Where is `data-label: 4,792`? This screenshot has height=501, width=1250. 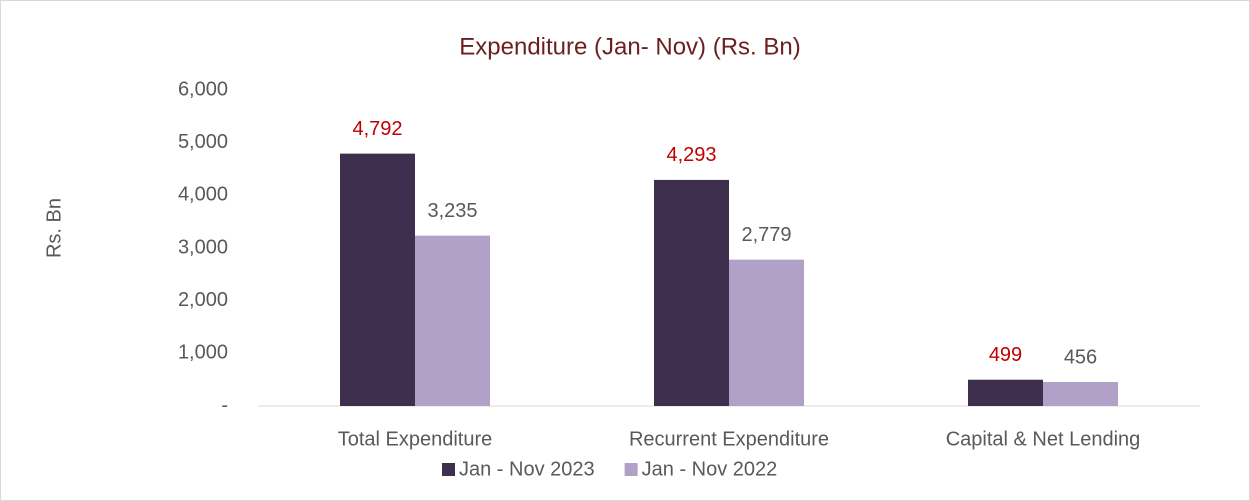
data-label: 4,792 is located at coordinates (377, 129).